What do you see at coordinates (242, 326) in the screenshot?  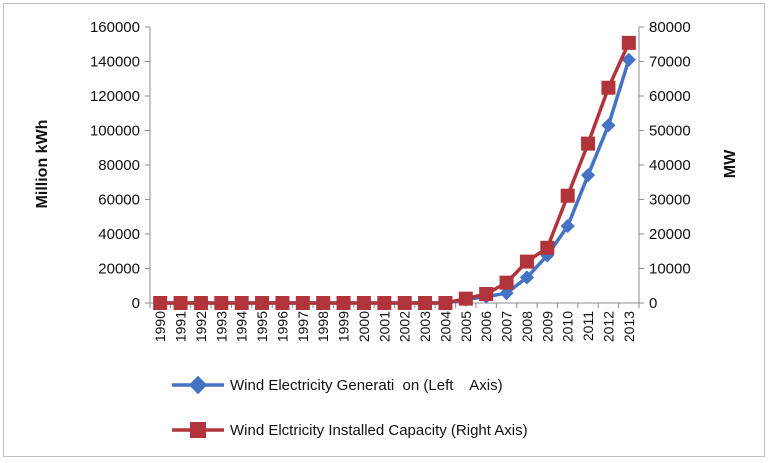 I see `x-tick-label: 1994` at bounding box center [242, 326].